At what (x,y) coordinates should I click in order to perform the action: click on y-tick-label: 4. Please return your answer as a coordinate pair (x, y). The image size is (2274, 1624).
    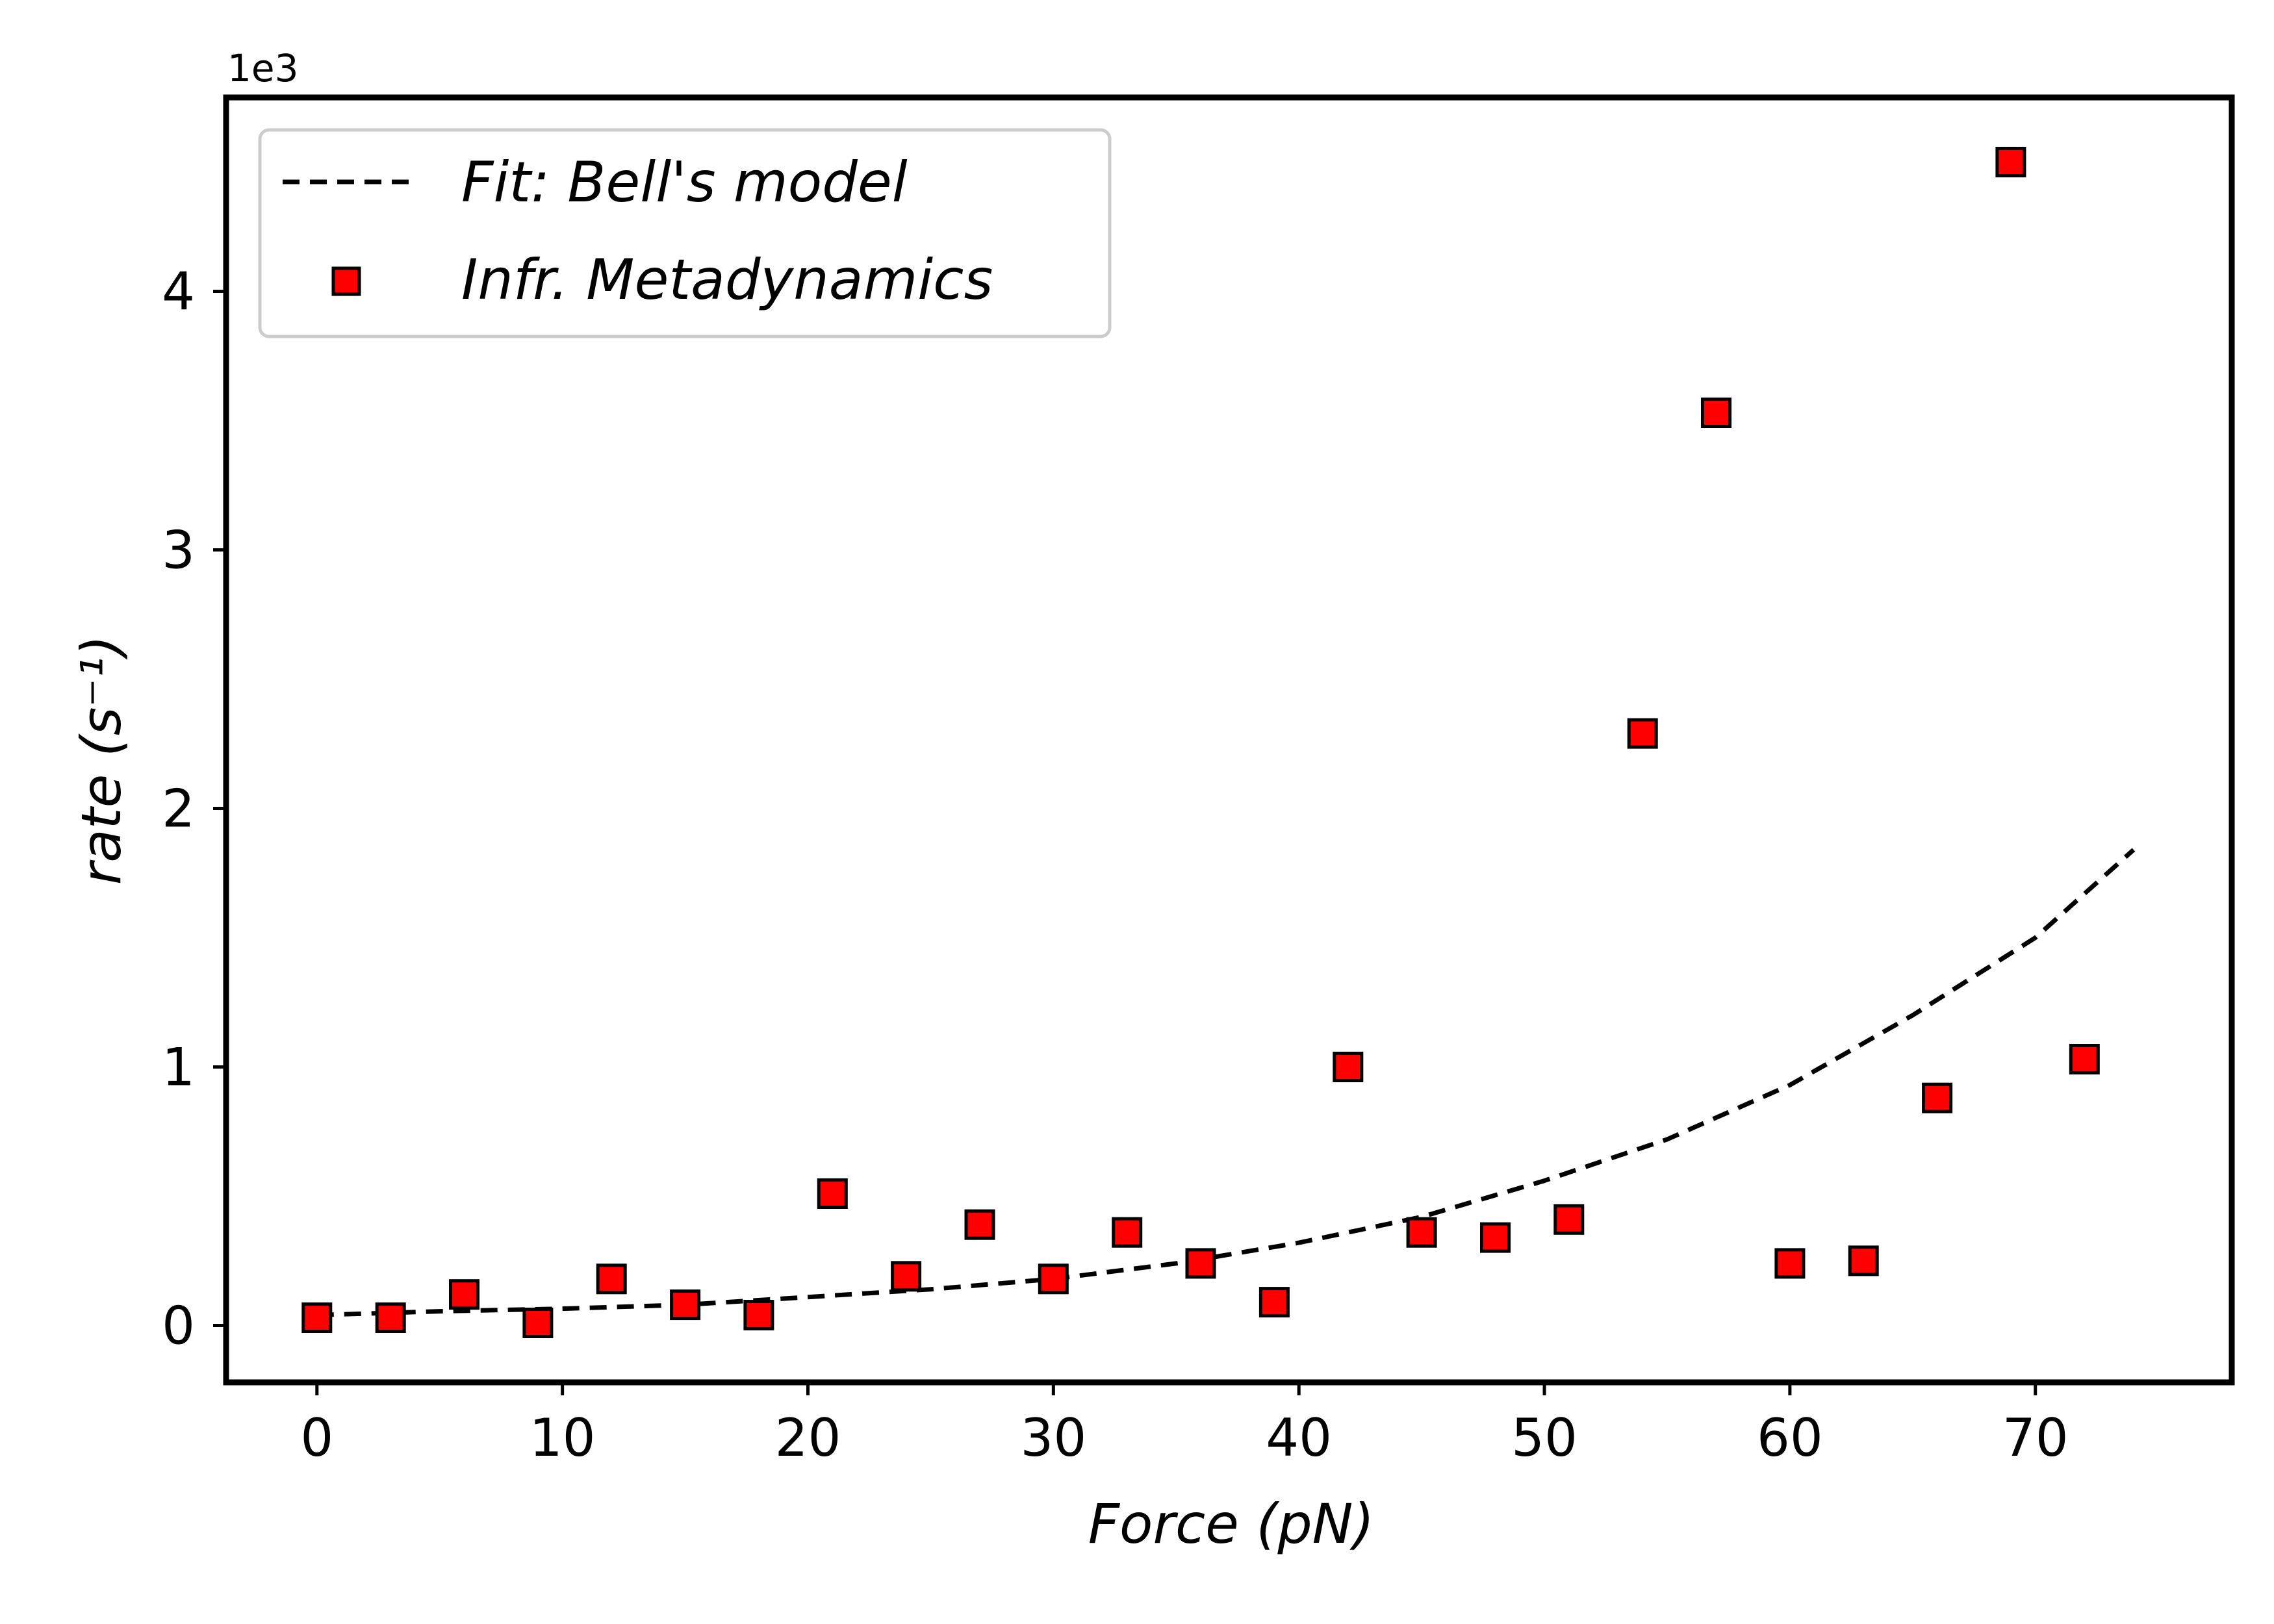
    Looking at the image, I should click on (178, 291).